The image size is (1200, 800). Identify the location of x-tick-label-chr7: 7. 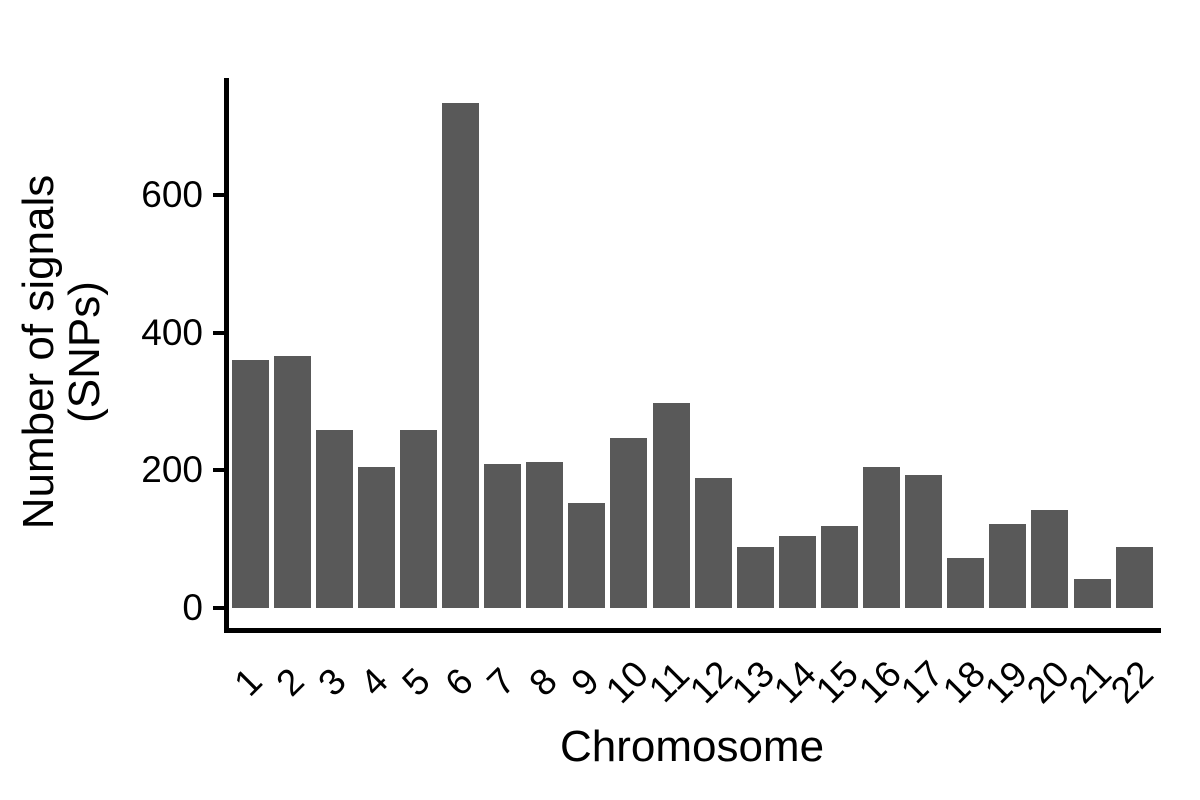
(500, 682).